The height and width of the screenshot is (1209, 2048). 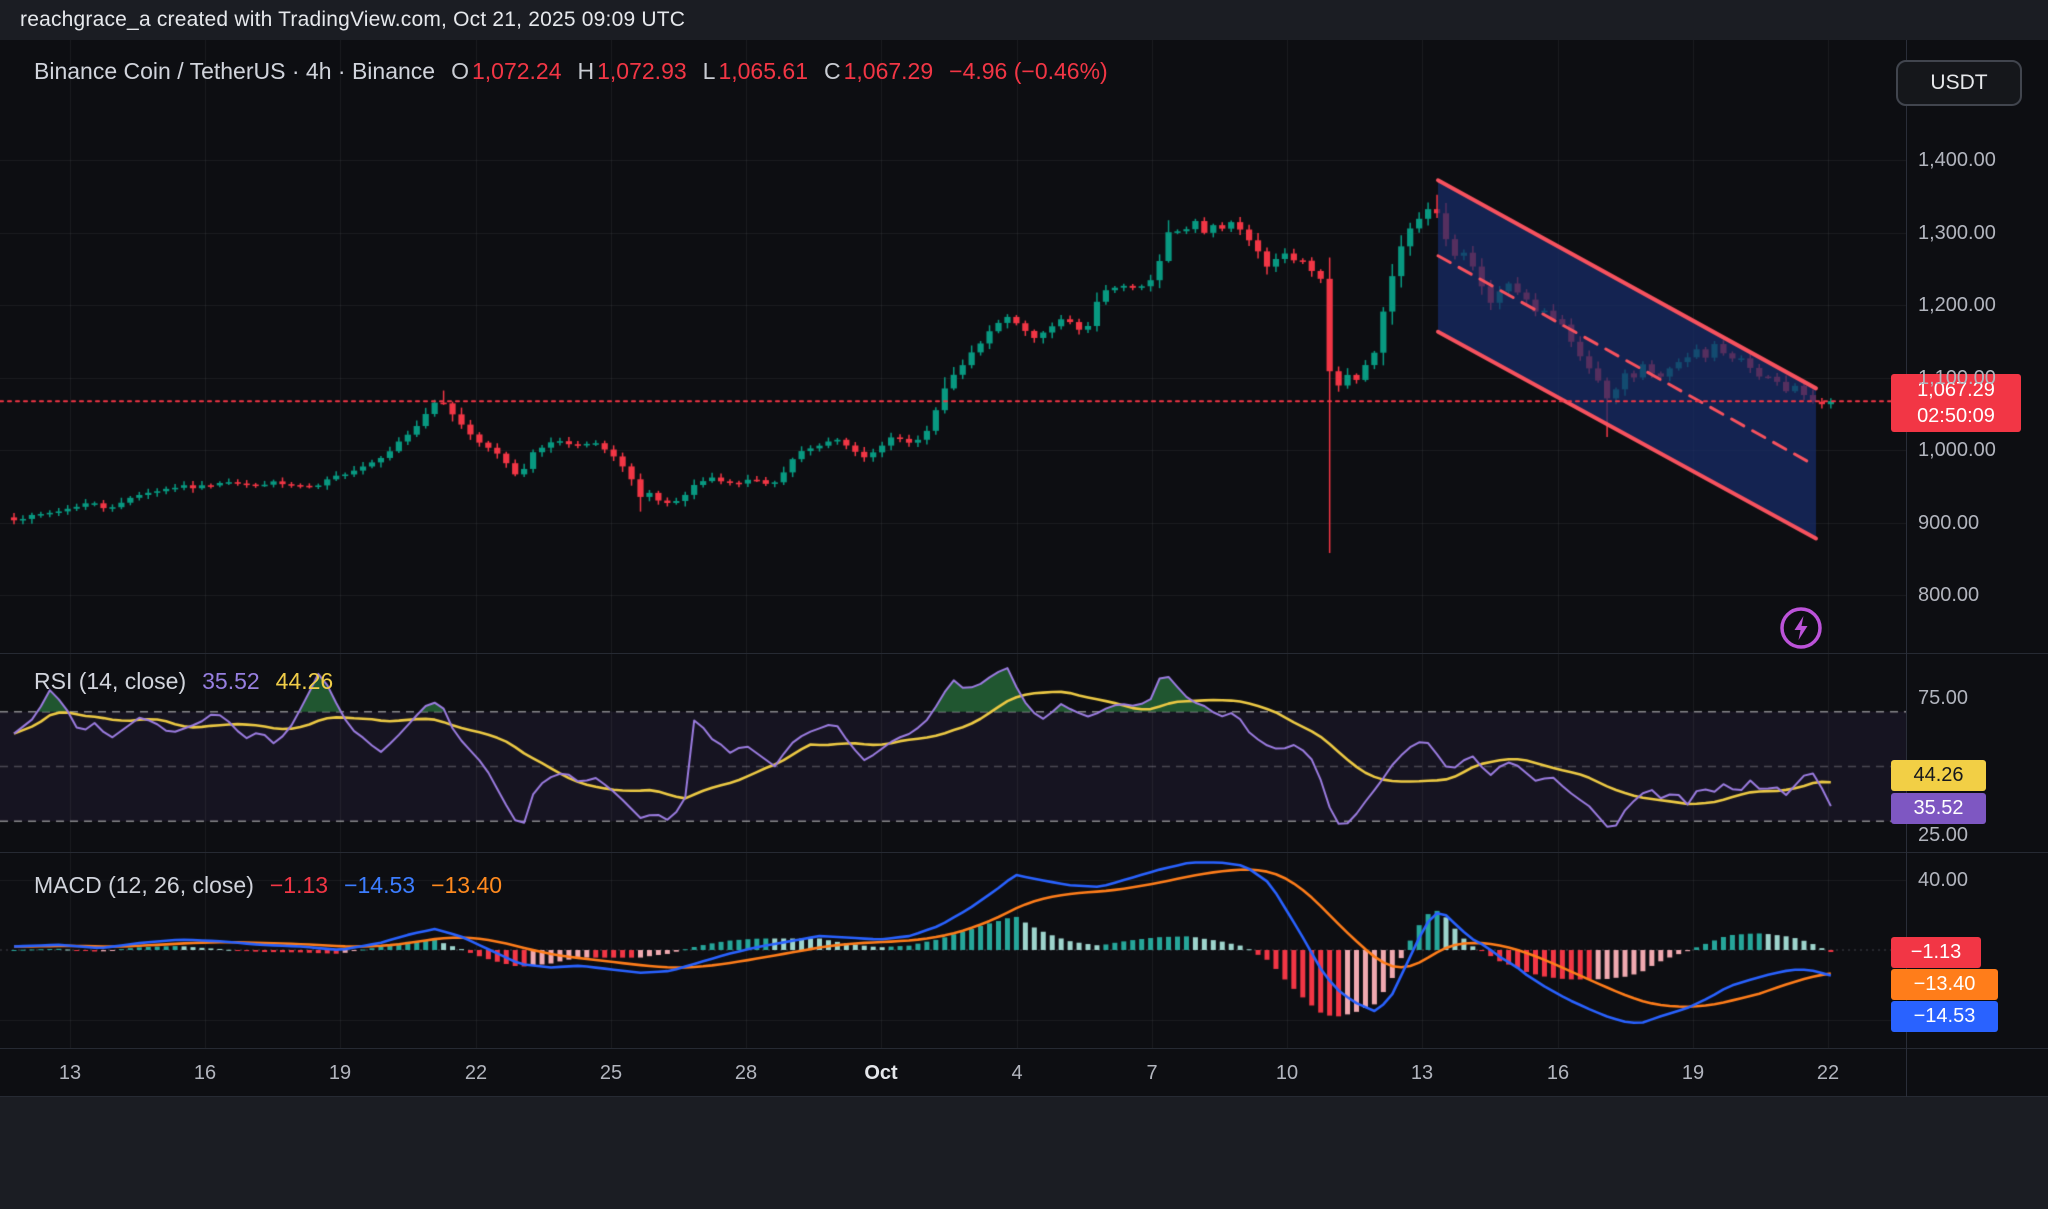 What do you see at coordinates (268, 885) in the screenshot?
I see `macd-legend: MACD (12, 26, close) −1.13 −14.53 −13.40` at bounding box center [268, 885].